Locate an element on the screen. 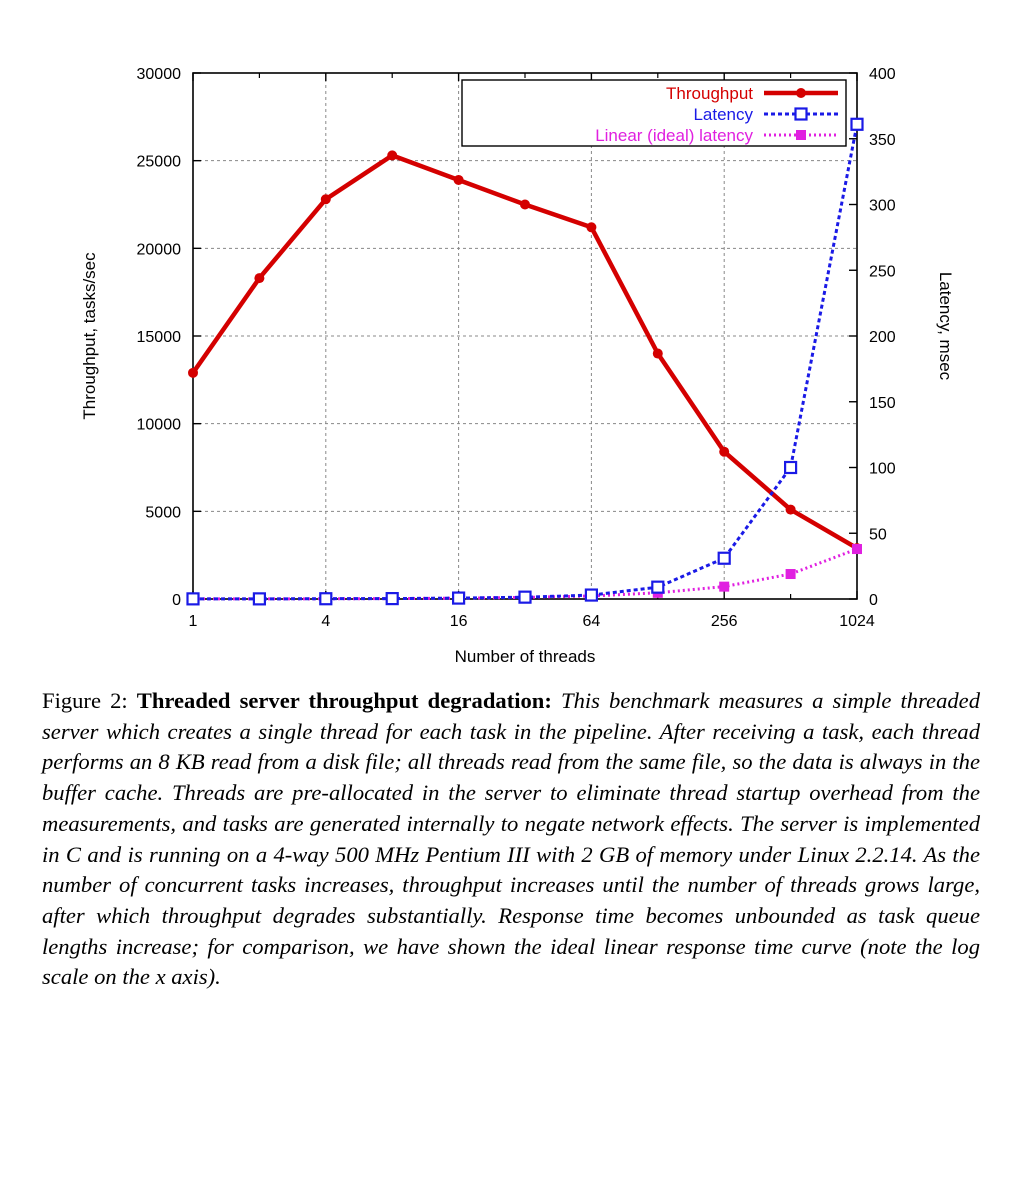 The width and height of the screenshot is (1024, 1196). y-tick-label: 15000 is located at coordinates (159, 337).